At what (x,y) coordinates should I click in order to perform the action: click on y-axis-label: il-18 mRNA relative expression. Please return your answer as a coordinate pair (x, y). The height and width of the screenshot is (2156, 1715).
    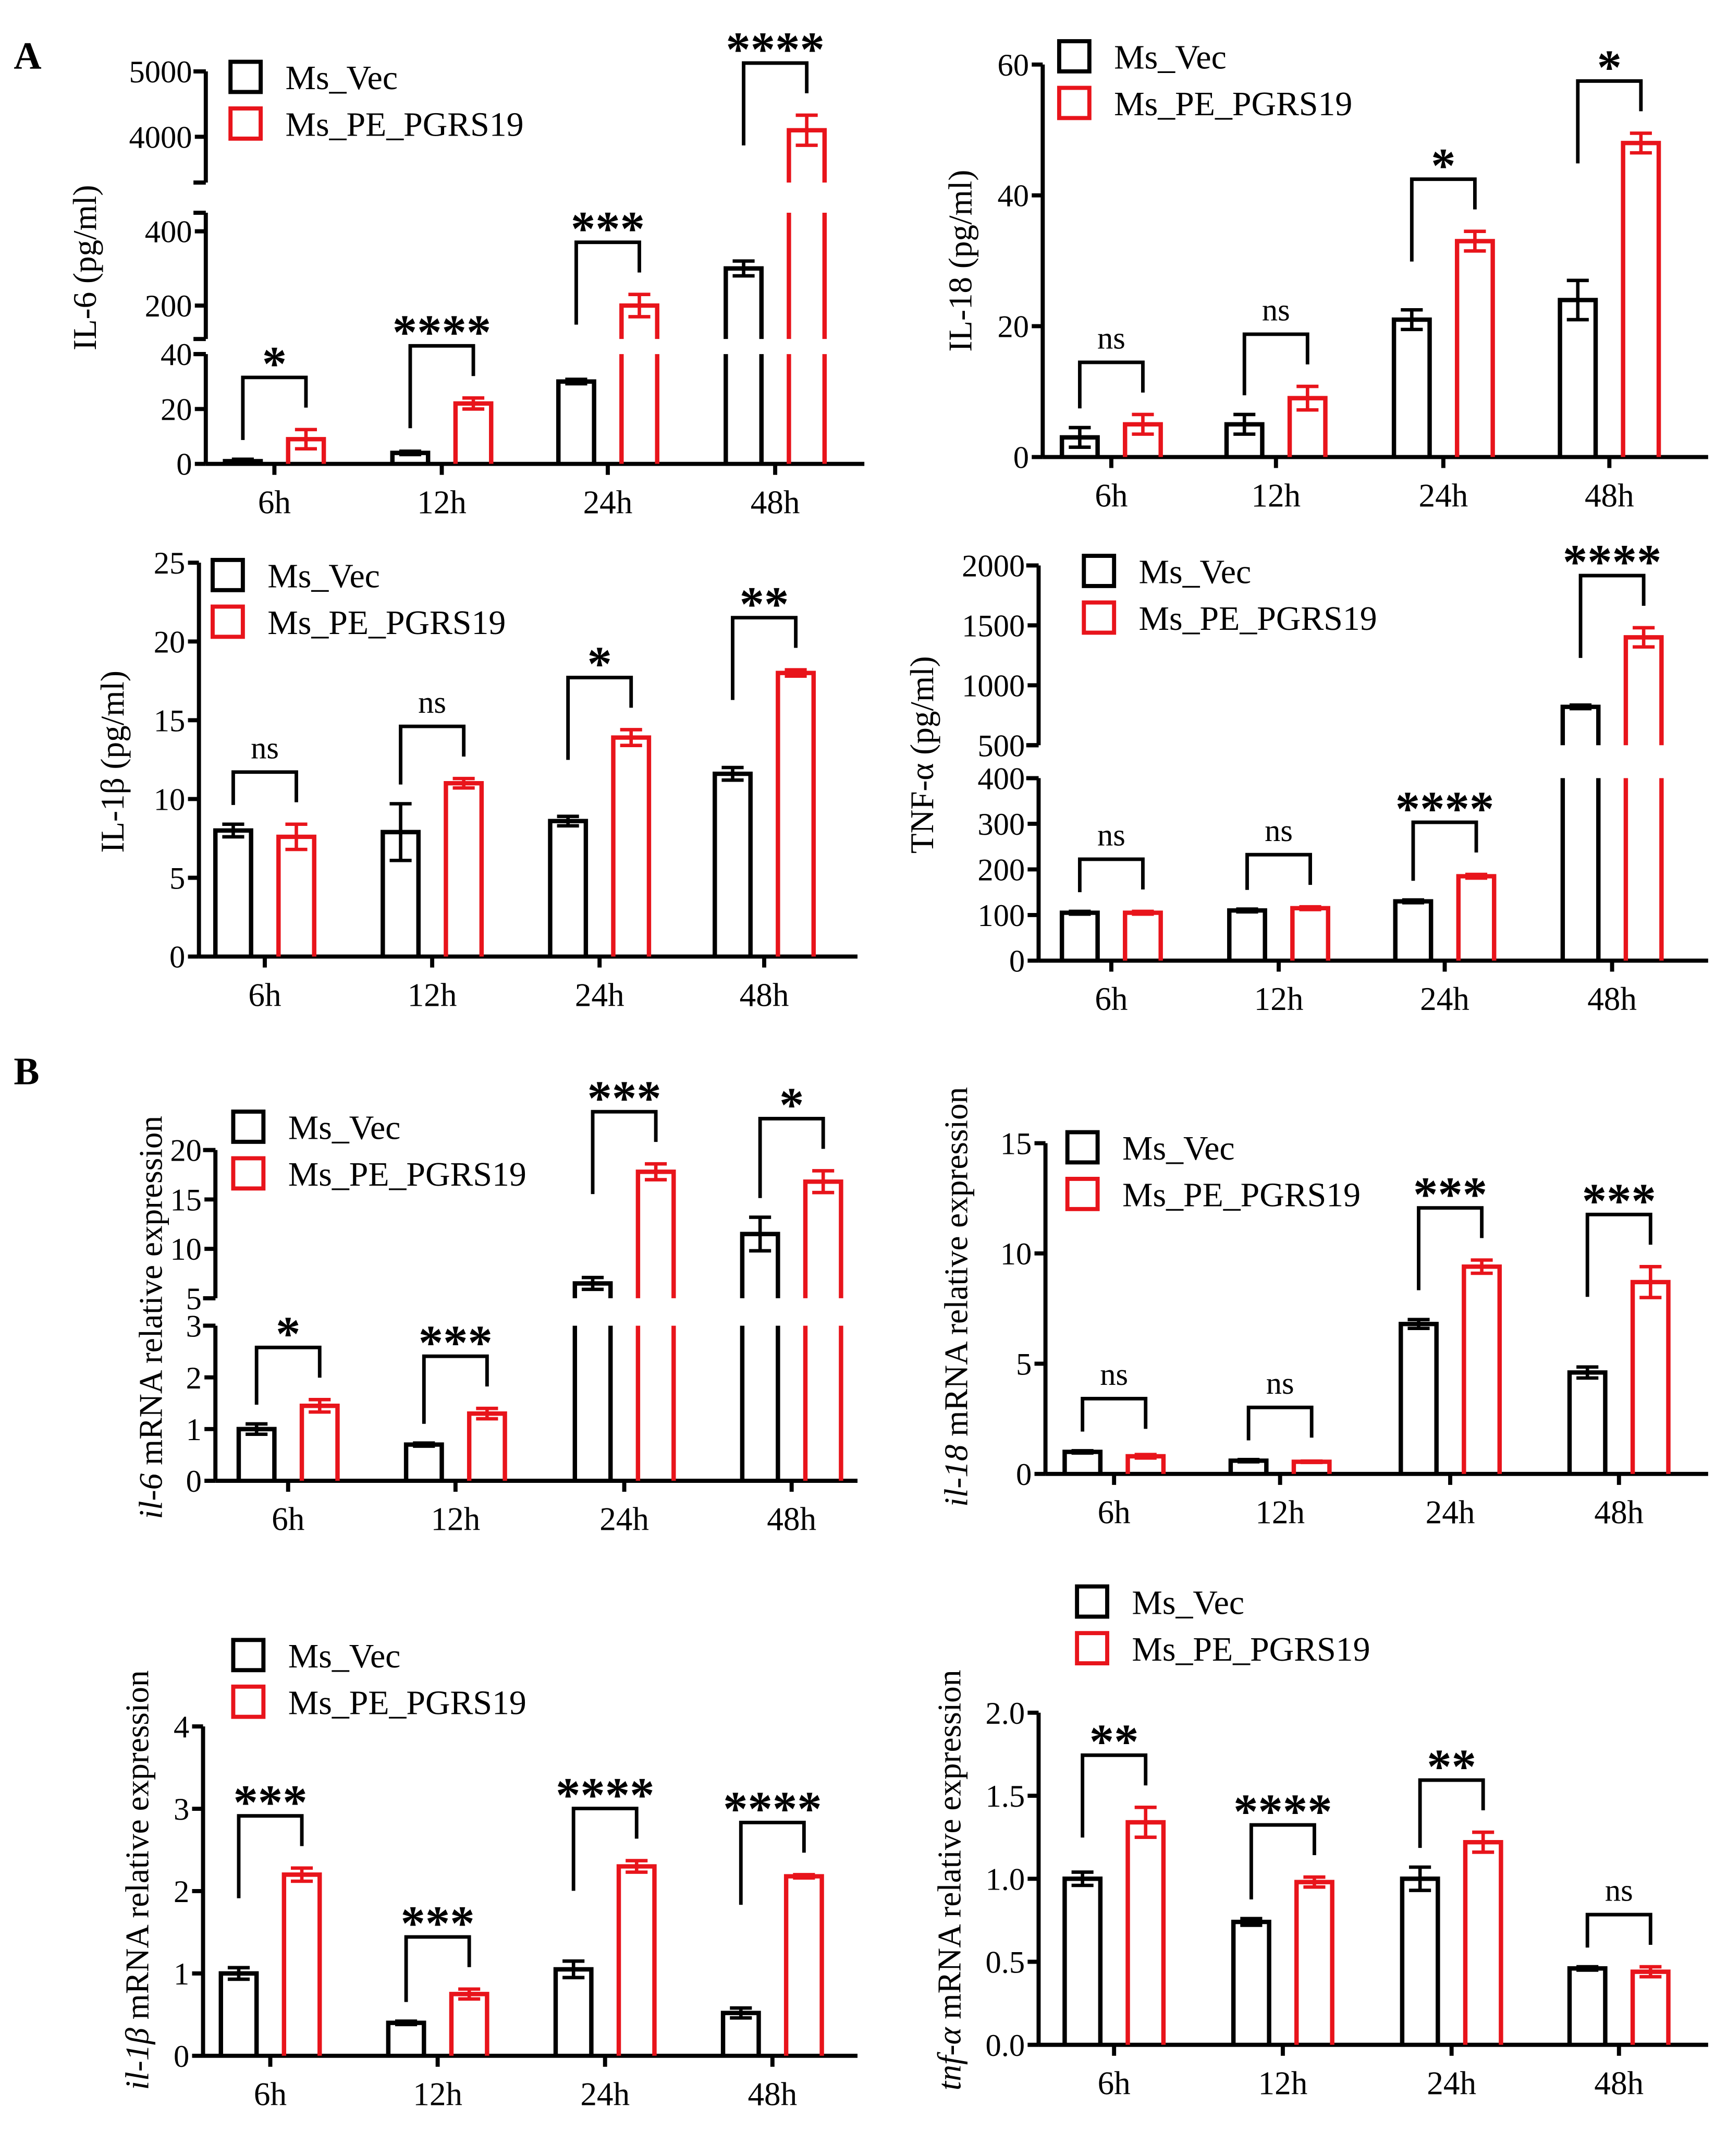
    Looking at the image, I should click on (957, 1297).